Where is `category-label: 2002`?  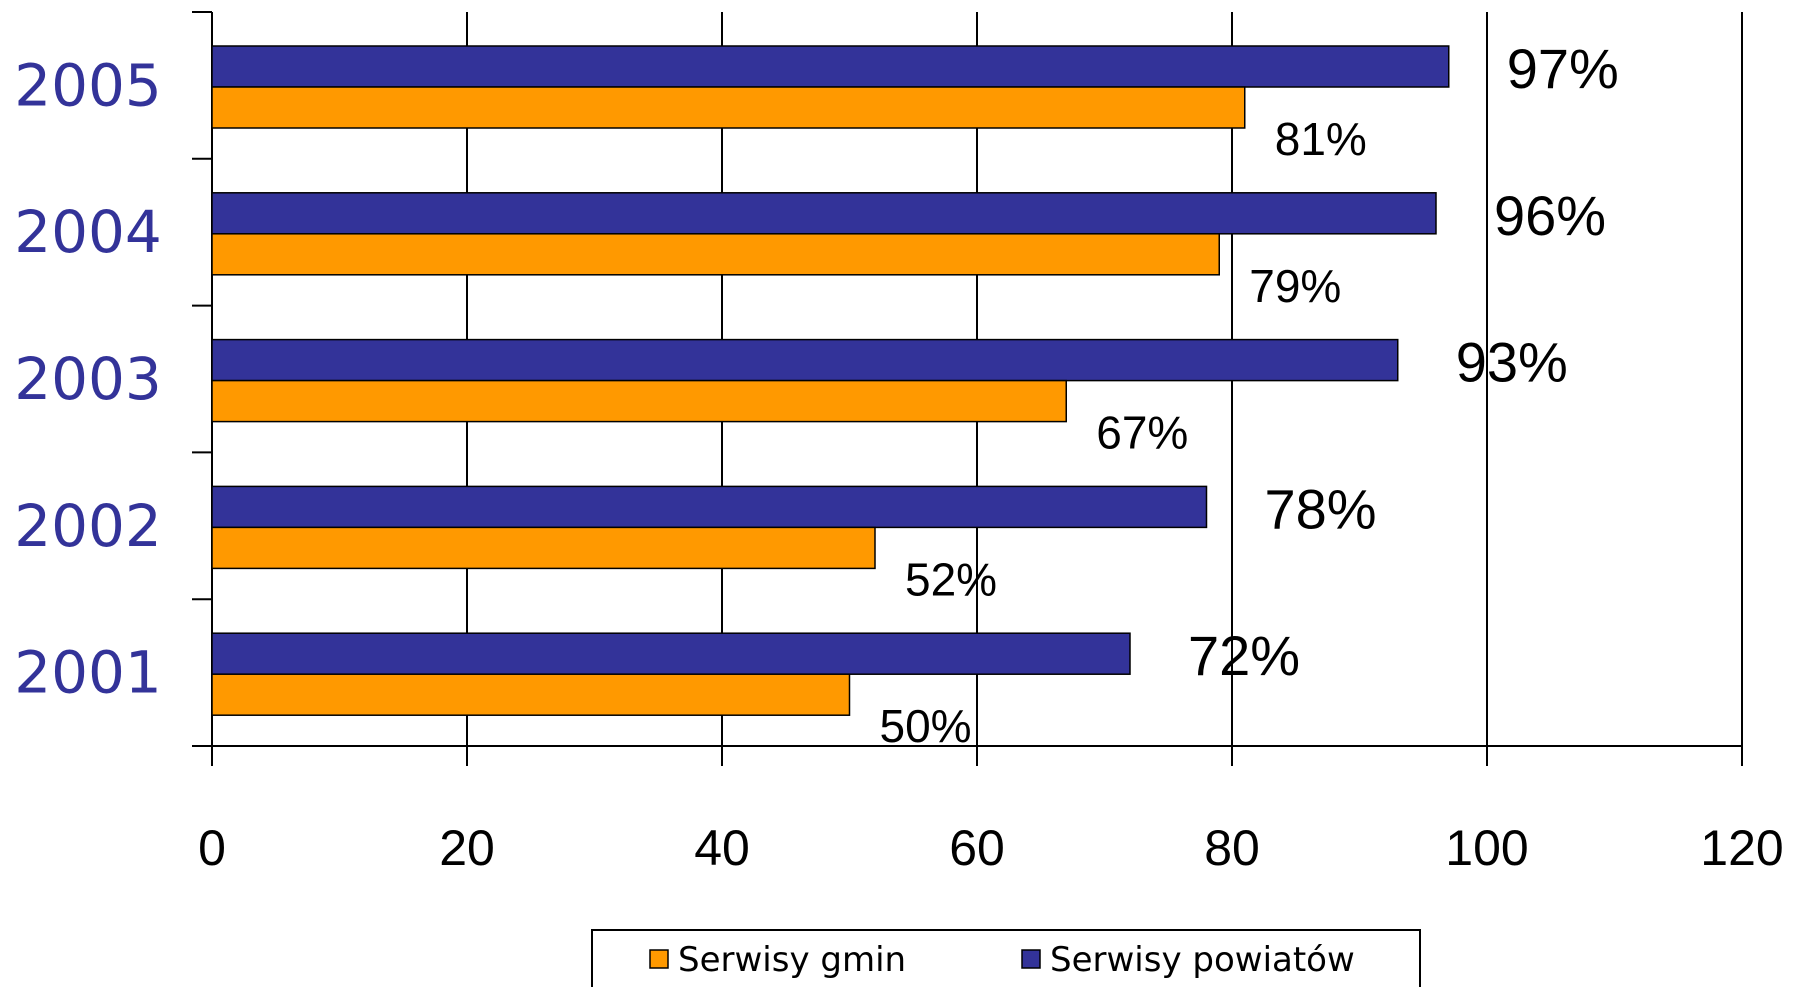 category-label: 2002 is located at coordinates (88, 526).